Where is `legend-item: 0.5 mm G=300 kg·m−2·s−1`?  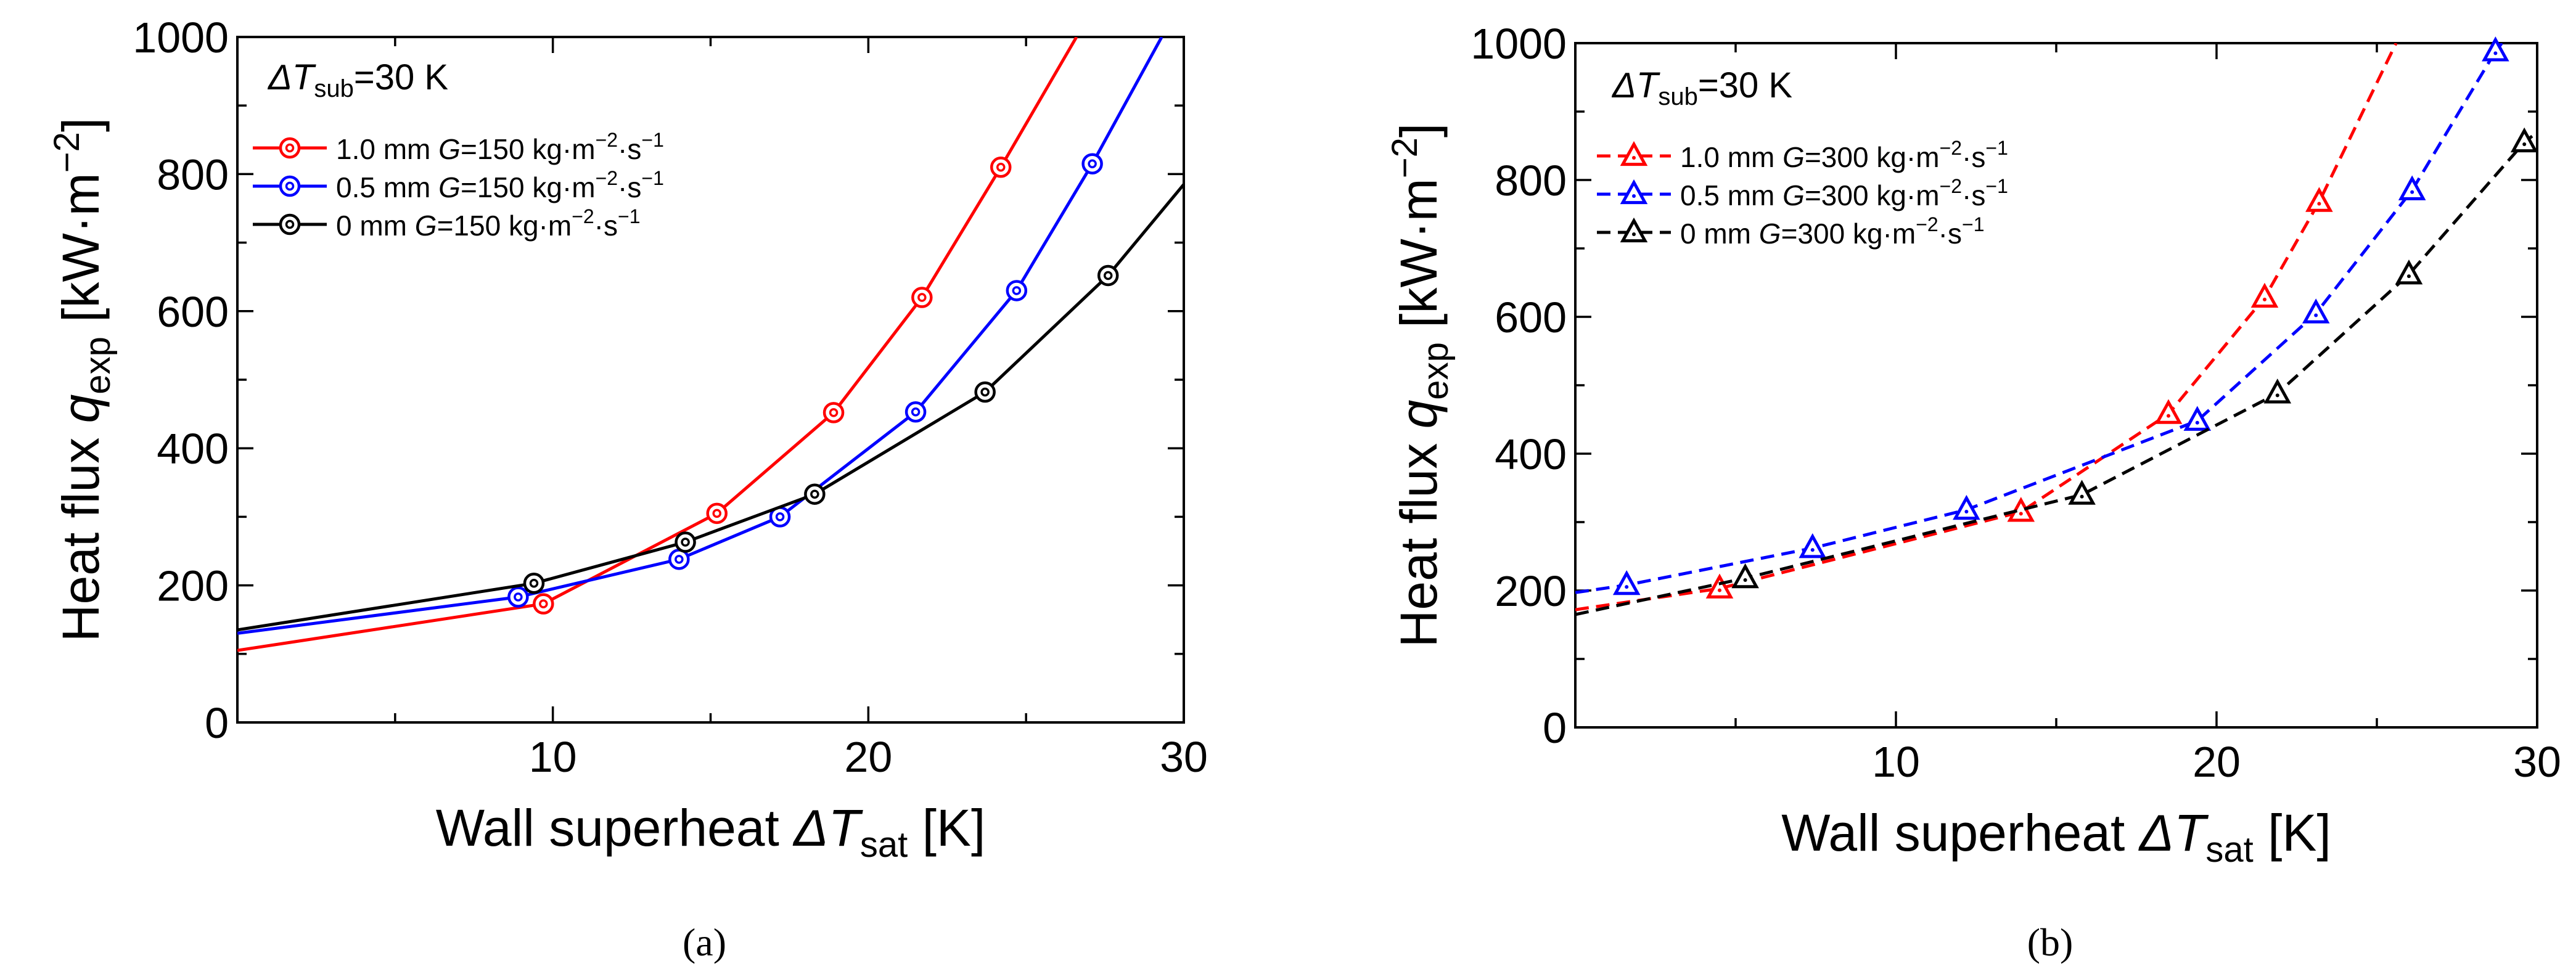
legend-item: 0.5 mm G=300 kg·m−2·s−1 is located at coordinates (1802, 193).